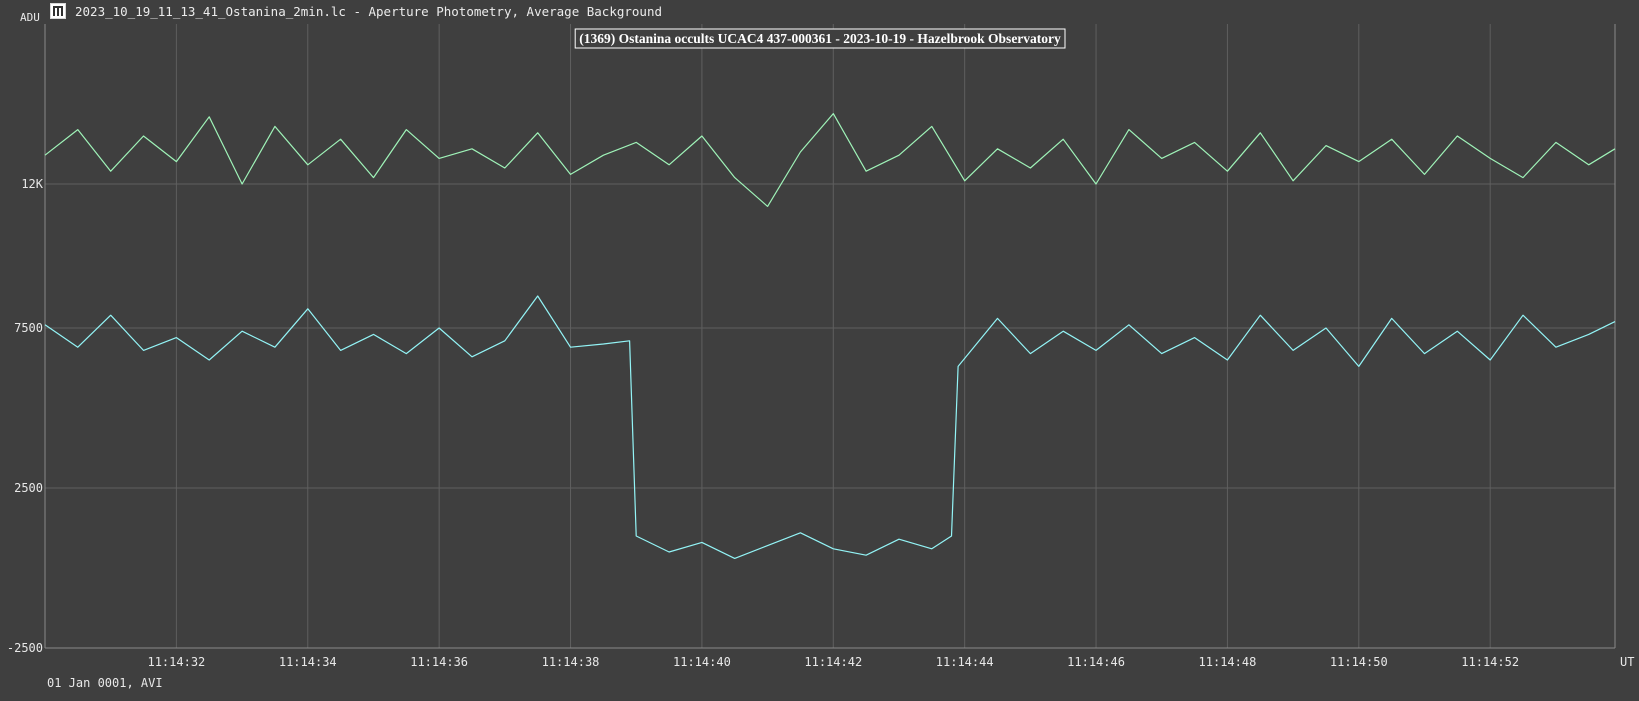 Image resolution: width=1639 pixels, height=701 pixels. I want to click on x-axis-label: UT, so click(1627, 662).